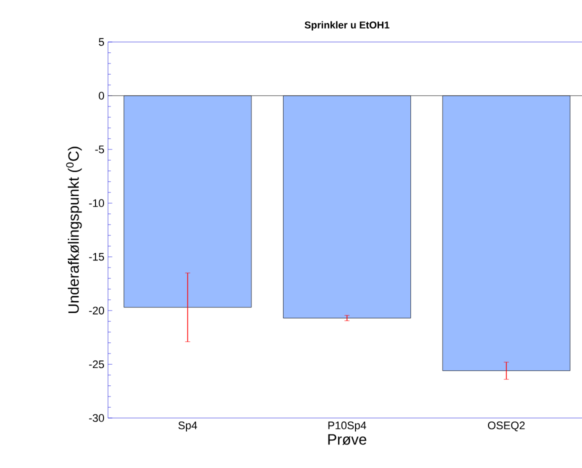 The height and width of the screenshot is (468, 582). Describe the element at coordinates (101, 96) in the screenshot. I see `y-tick-label: 0` at that location.